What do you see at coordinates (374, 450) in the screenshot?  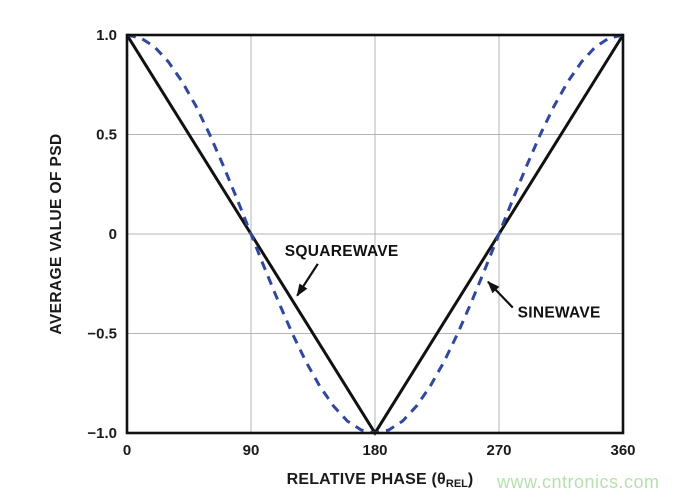 I see `x-tick-label: 180` at bounding box center [374, 450].